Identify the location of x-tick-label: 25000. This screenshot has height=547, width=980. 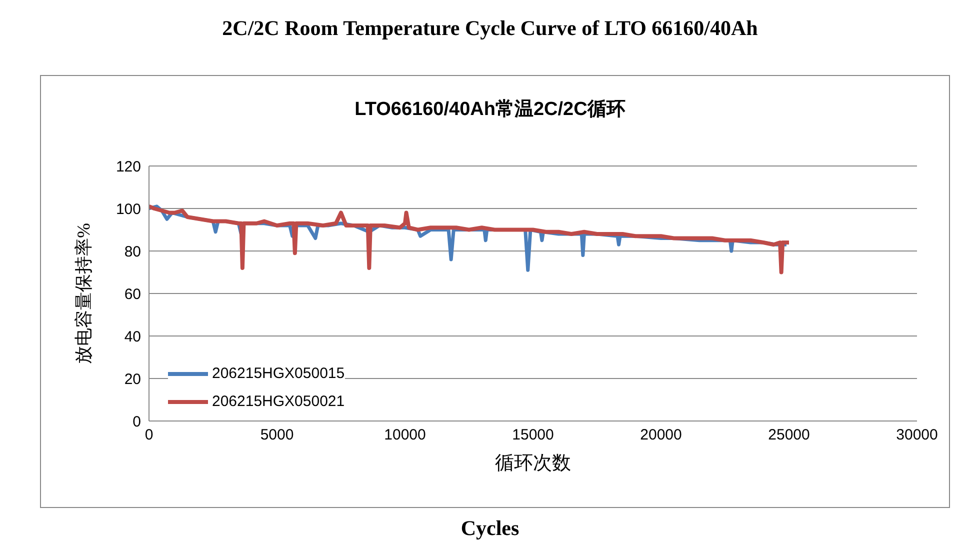
(789, 435).